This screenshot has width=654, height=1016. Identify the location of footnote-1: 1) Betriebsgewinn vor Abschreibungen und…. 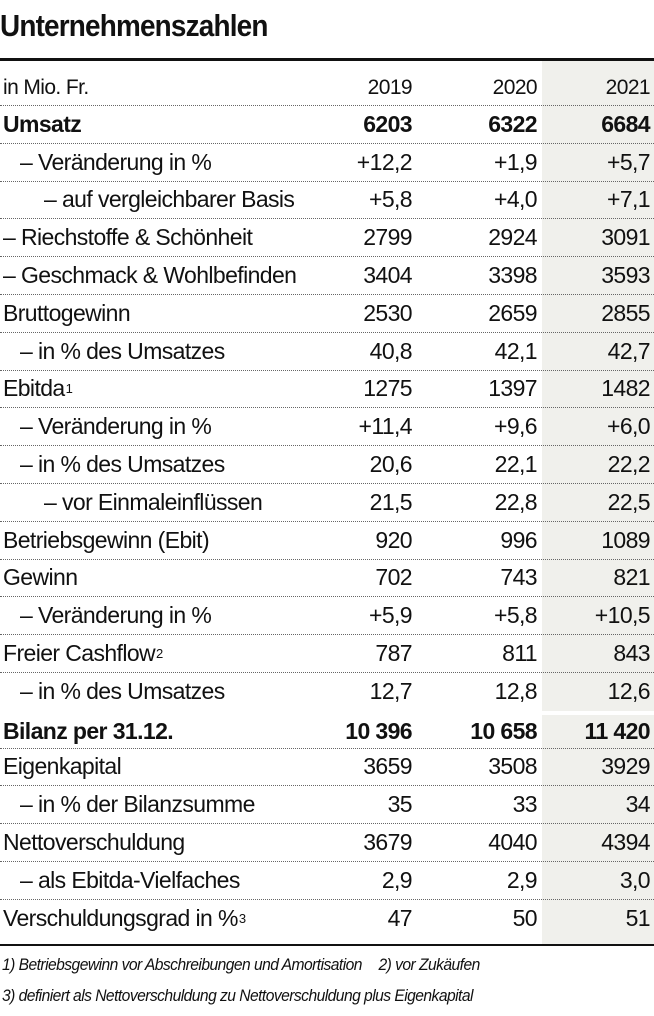
(182, 964).